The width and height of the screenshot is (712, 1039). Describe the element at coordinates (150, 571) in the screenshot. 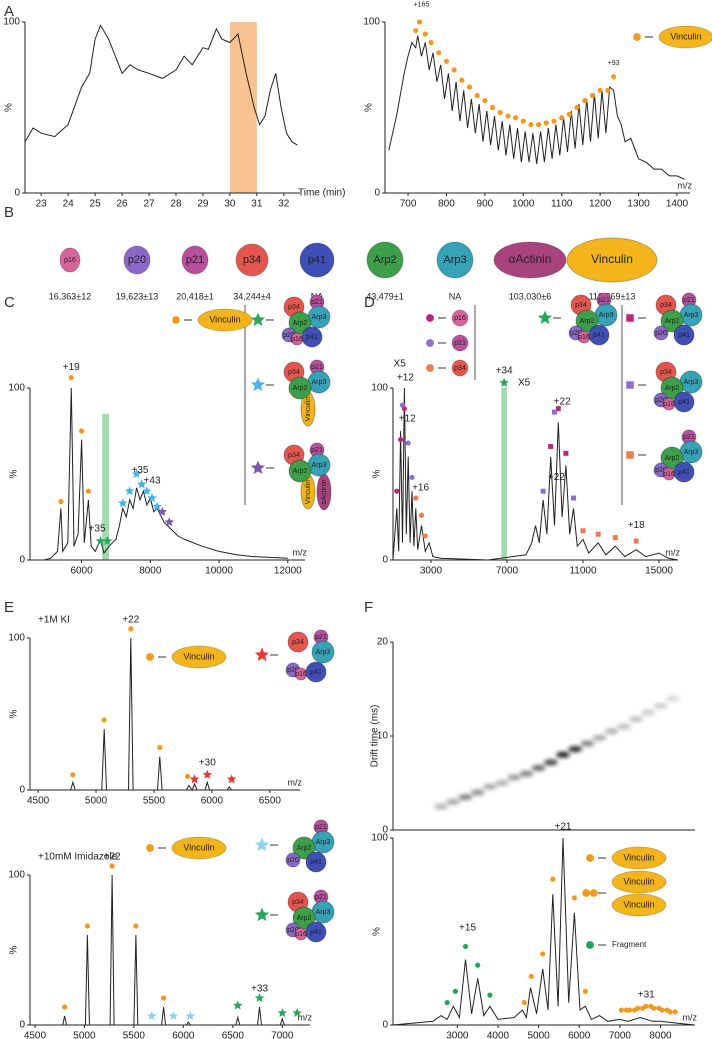

I see `x-tick-label: 8000` at that location.